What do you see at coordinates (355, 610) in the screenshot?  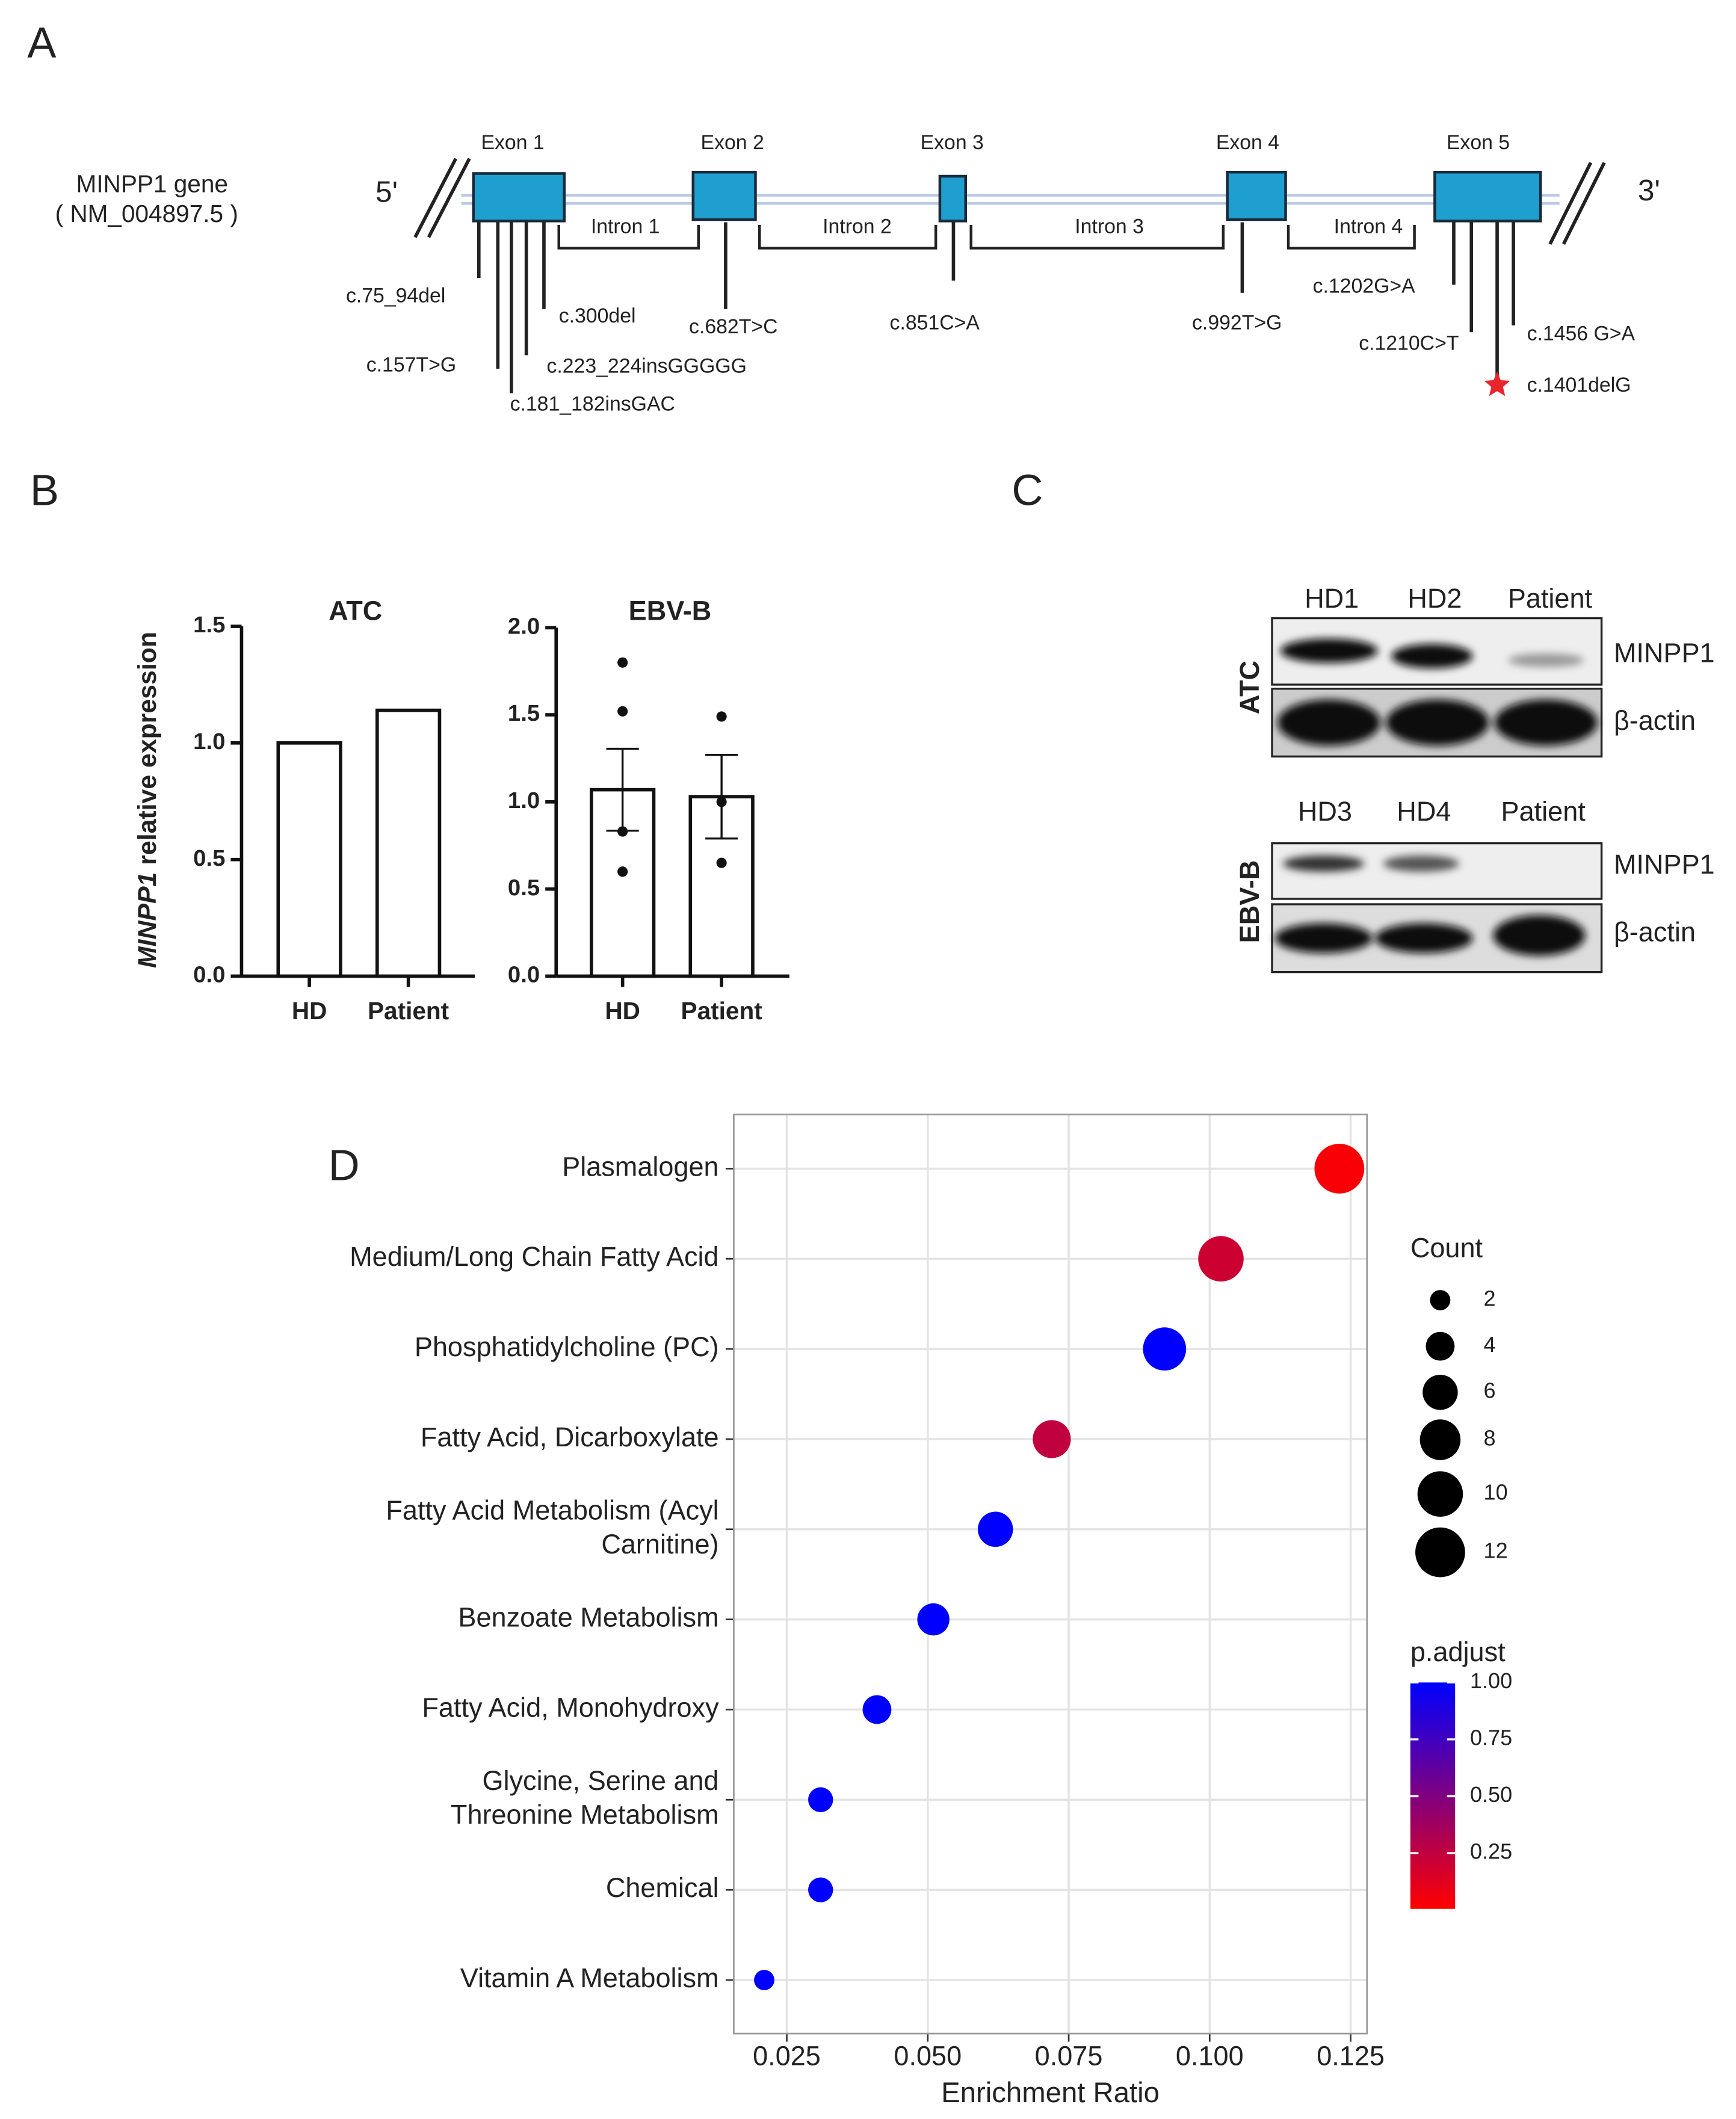 I see `chart-title: ATC` at bounding box center [355, 610].